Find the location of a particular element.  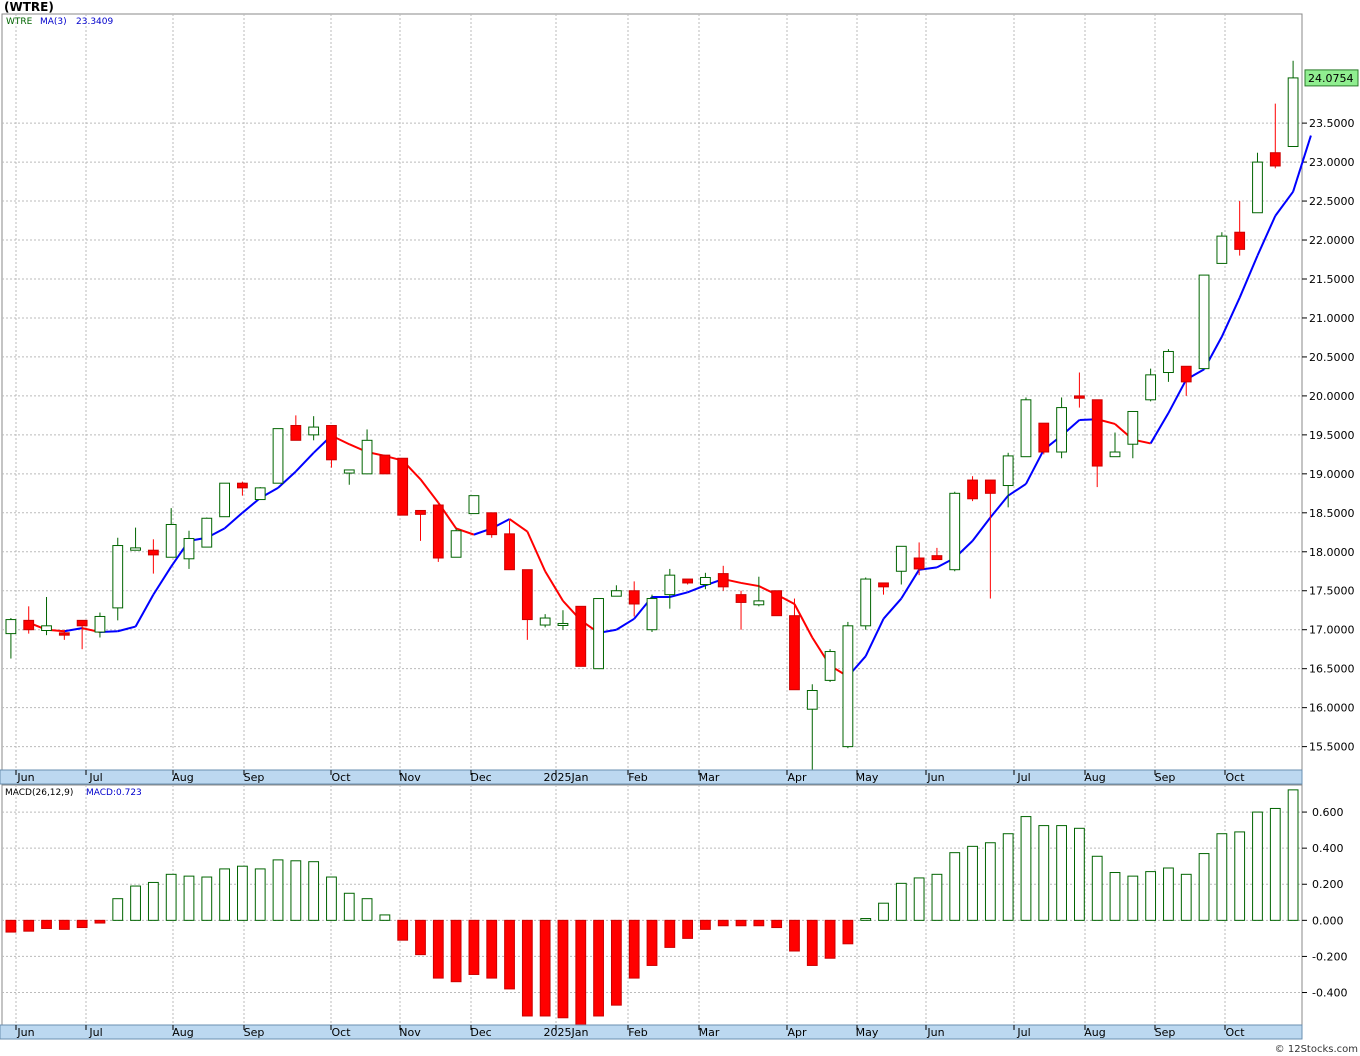

price-tick-label: 17.5000 is located at coordinates (1332, 591).